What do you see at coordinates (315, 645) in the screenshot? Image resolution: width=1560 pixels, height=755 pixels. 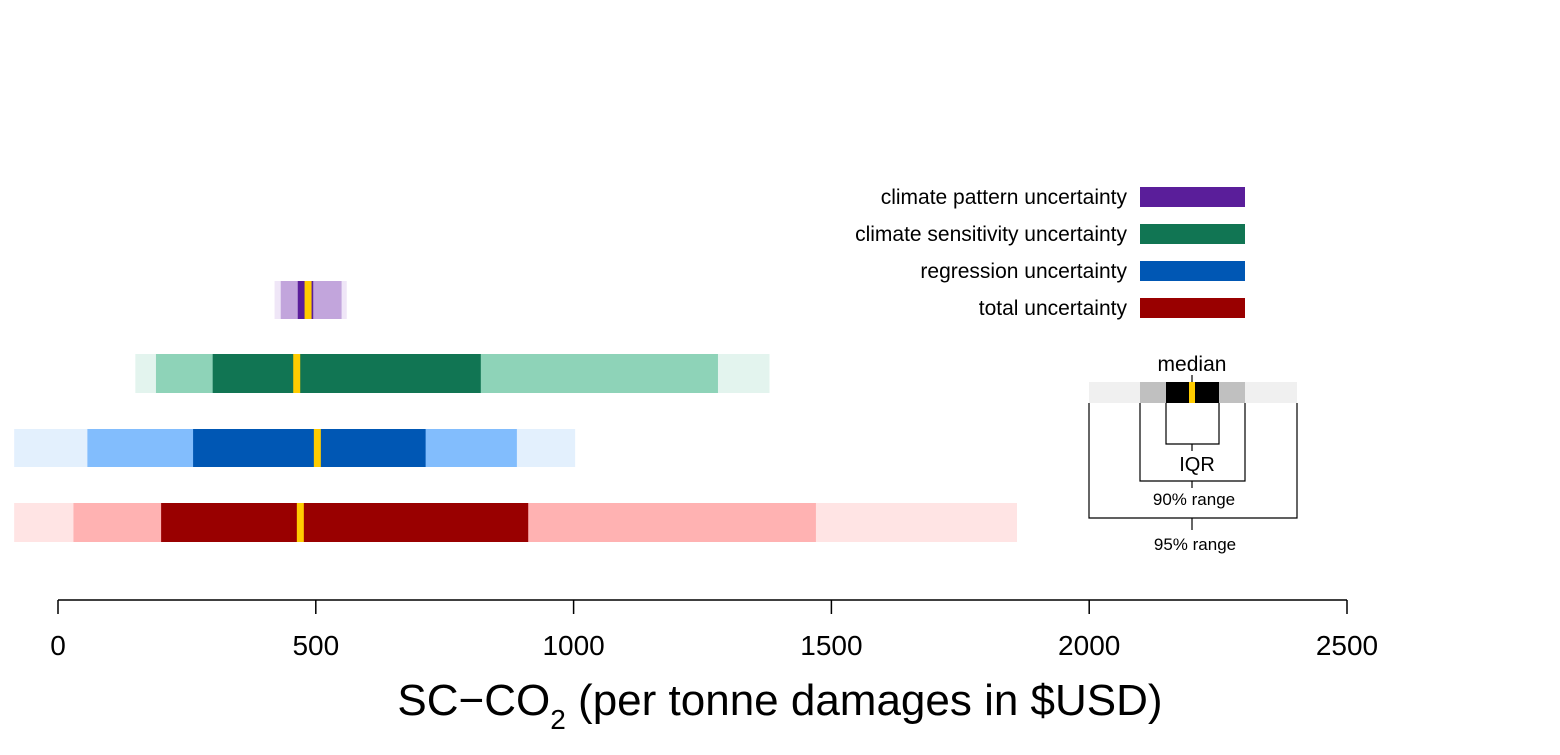 I see `x-tick-label-1: 500` at bounding box center [315, 645].